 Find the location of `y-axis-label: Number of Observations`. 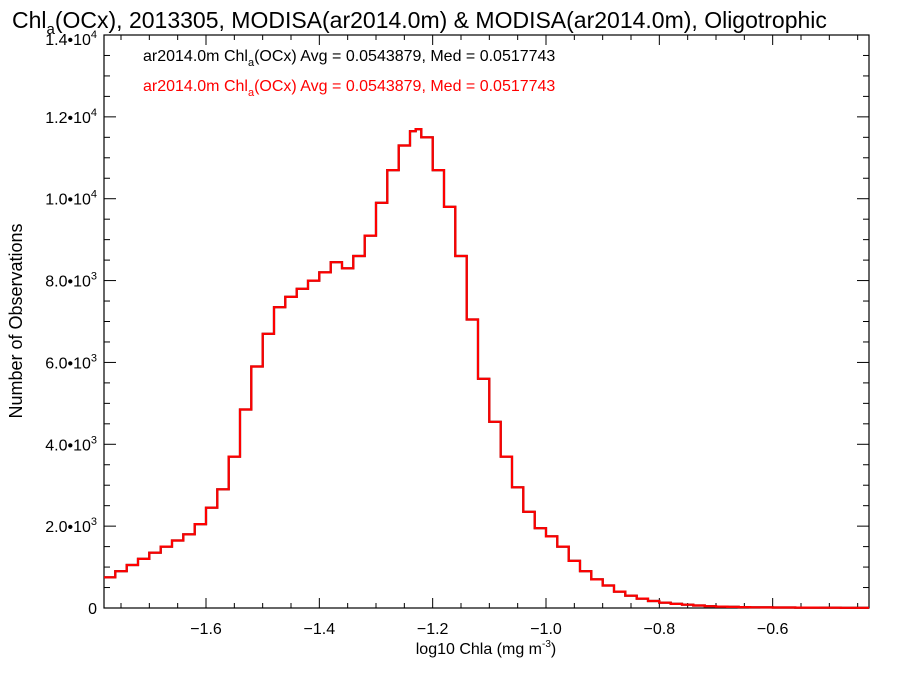

y-axis-label: Number of Observations is located at coordinates (16, 320).